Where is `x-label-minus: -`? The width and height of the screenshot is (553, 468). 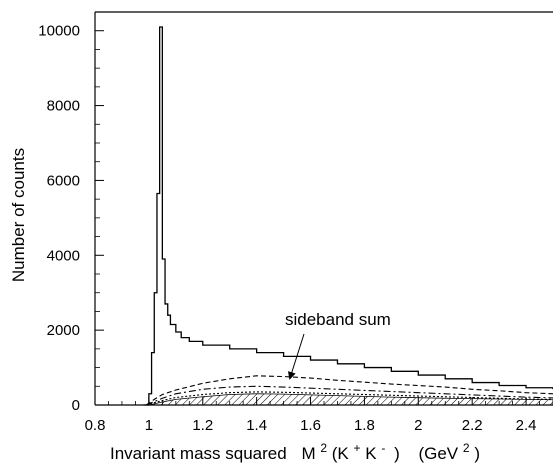 x-label-minus: - is located at coordinates (383, 448).